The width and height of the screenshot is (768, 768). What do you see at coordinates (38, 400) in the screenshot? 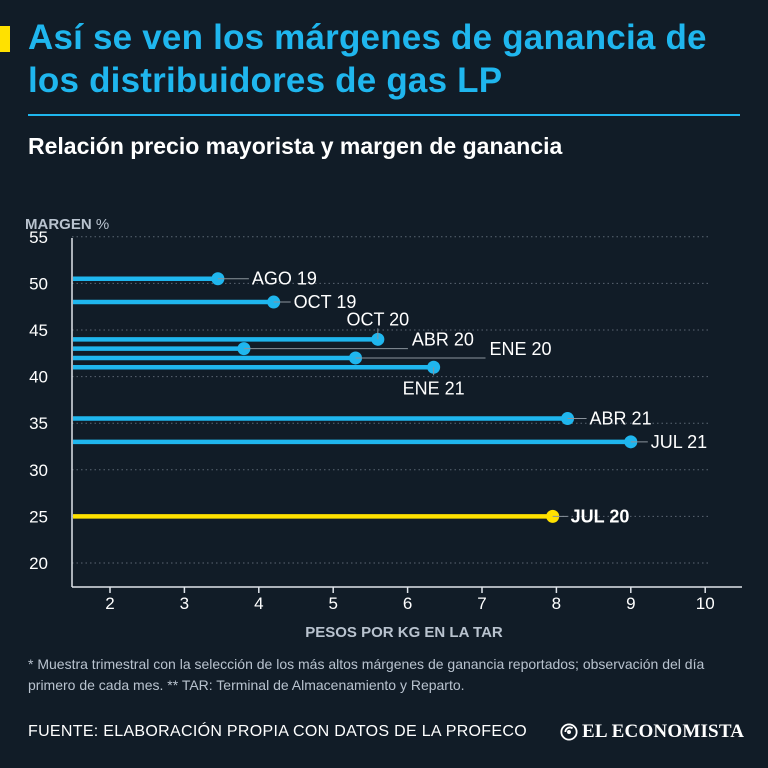
I see `y-tick-labels: 20 25 30 35 40 45 50 55` at bounding box center [38, 400].